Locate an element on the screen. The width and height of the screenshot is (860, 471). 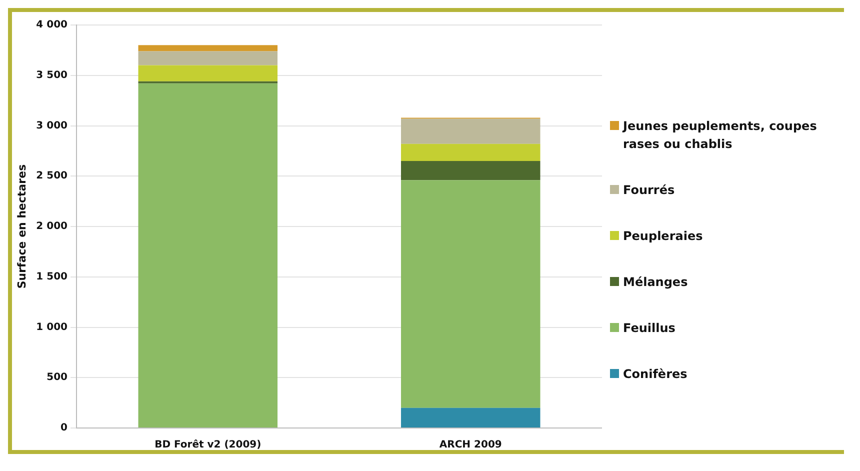
y-tick-label: 1 000 is located at coordinates (52, 327).